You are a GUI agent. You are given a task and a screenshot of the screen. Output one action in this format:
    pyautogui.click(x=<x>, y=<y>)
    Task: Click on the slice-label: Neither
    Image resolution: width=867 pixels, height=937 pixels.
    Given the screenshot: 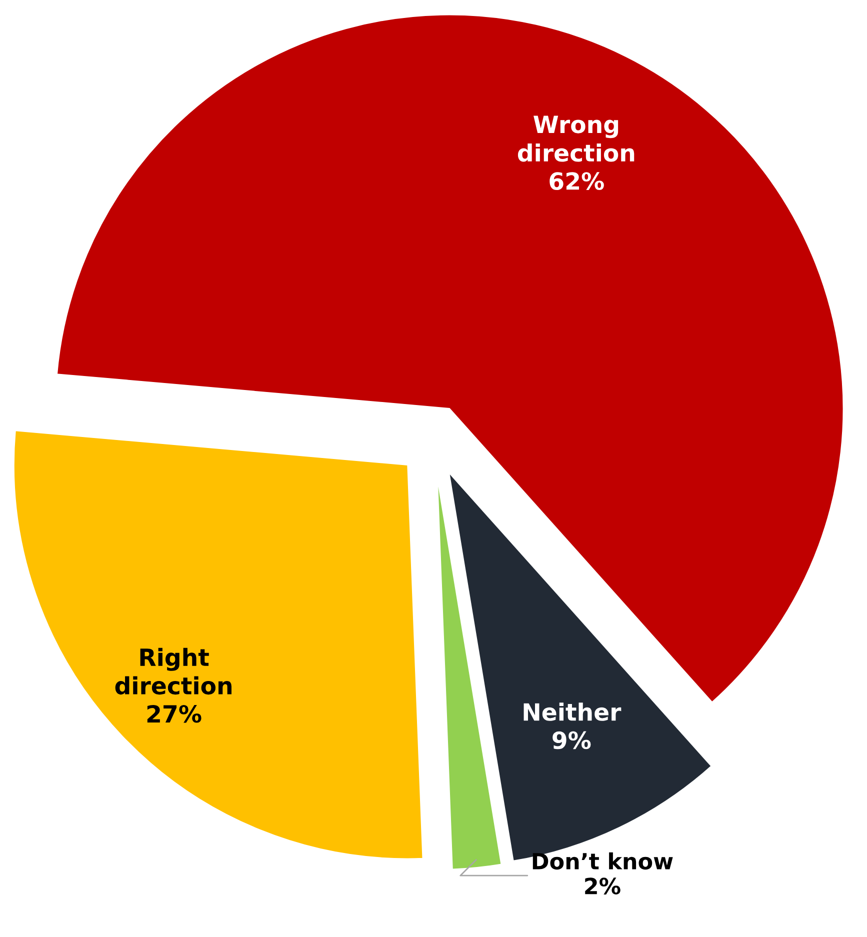 What is the action you would take?
    pyautogui.click(x=573, y=711)
    